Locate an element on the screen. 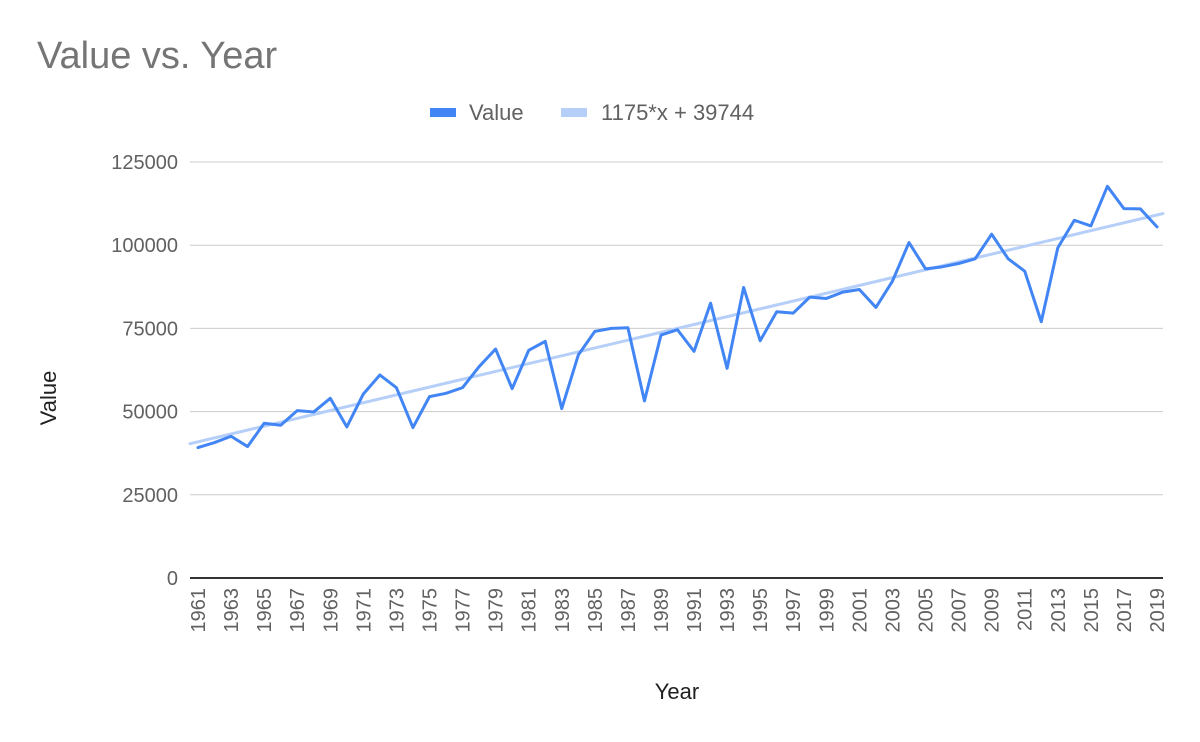  y-axis-ticks: 0 25000 50000 75000 100000 125000 is located at coordinates (144, 371).